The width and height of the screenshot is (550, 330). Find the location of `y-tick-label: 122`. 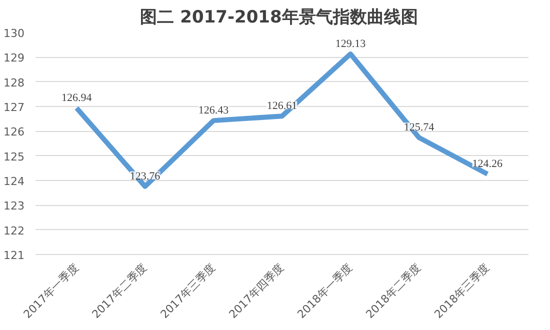

y-tick-label: 122 is located at coordinates (14, 231).